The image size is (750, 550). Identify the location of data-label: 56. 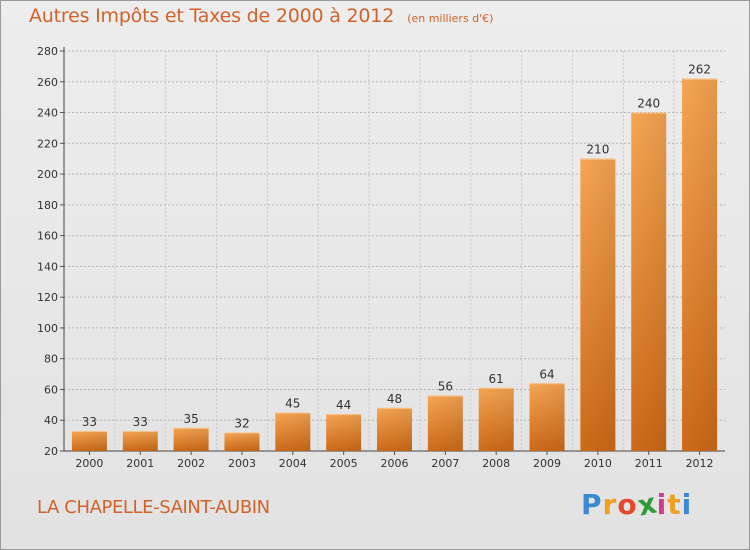
(445, 387).